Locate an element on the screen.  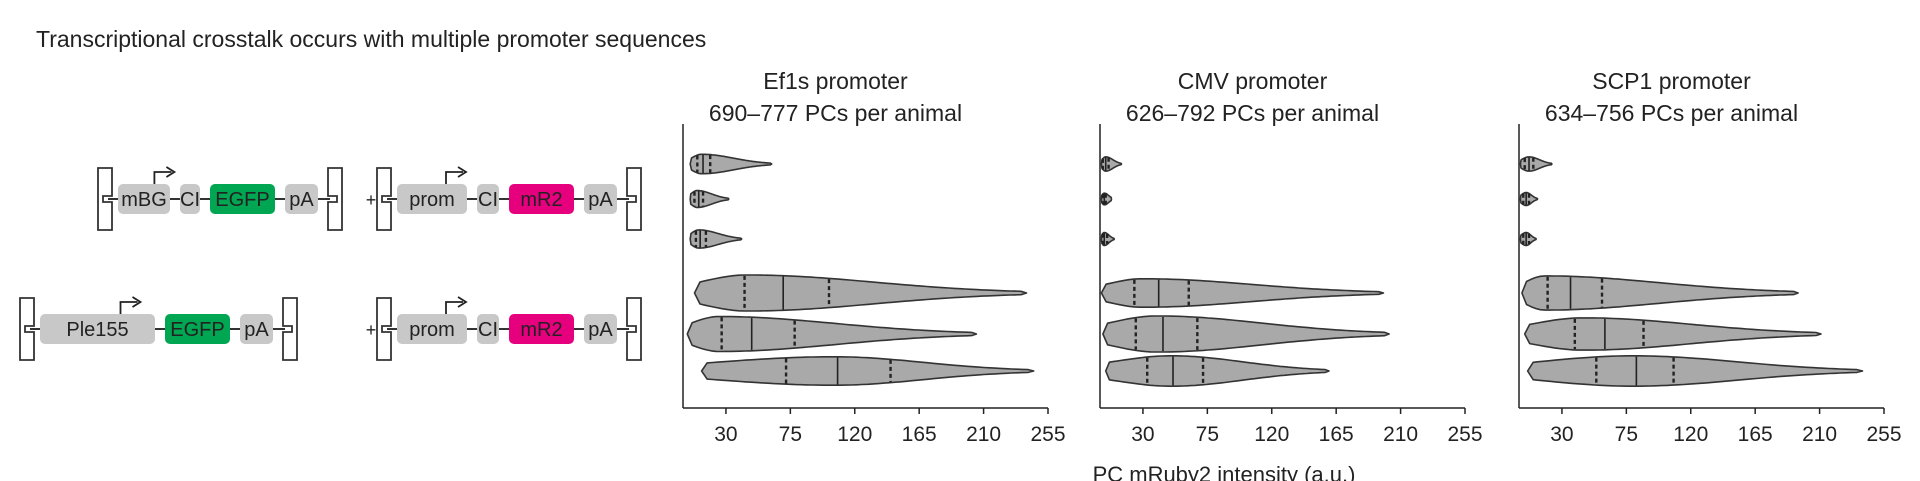
construct-right-row-1: prom CI mR2 pA is located at coordinates (509, 328).